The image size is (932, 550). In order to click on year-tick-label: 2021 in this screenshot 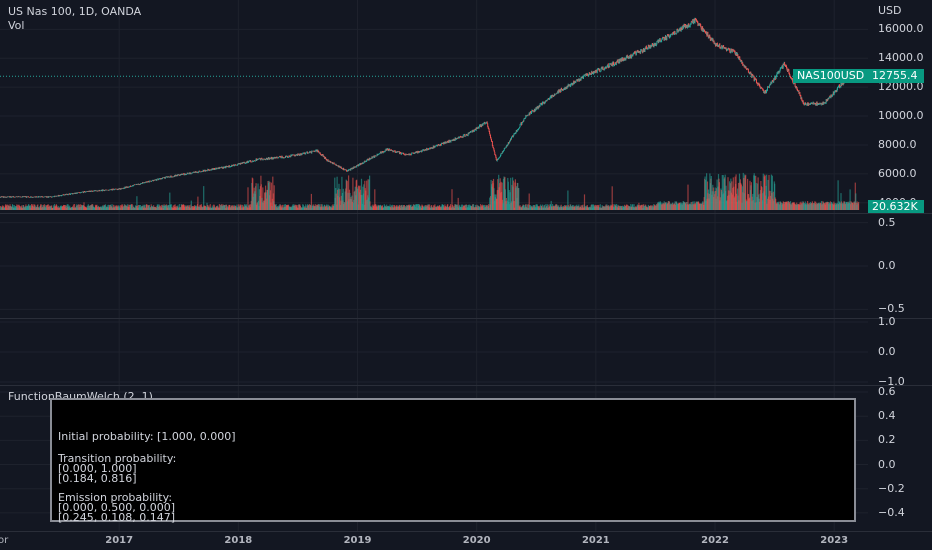, I will do `click(595, 540)`.